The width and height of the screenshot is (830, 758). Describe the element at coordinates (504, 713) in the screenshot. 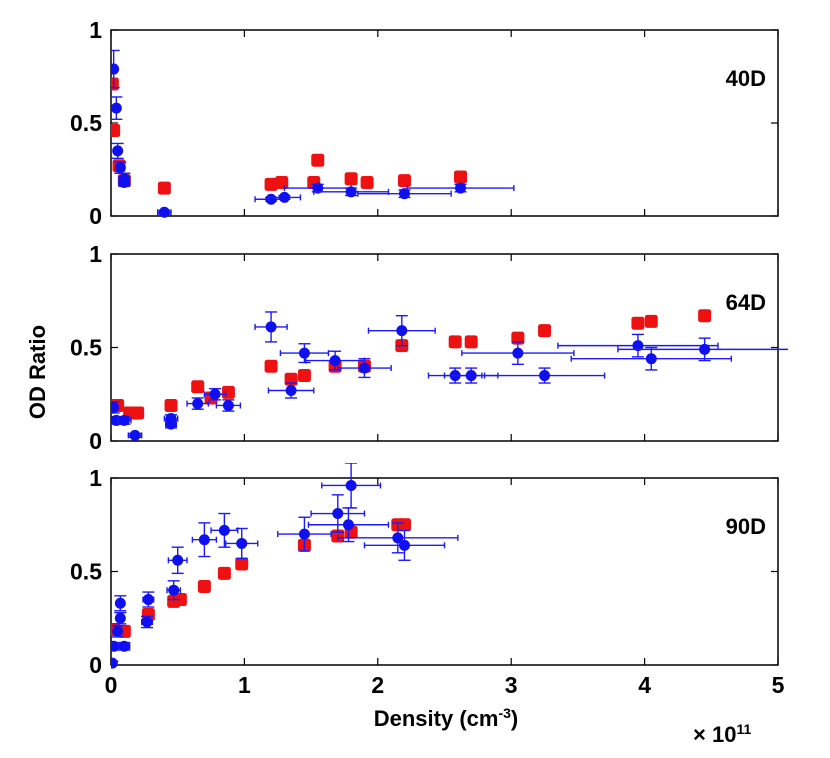

I see `x-axis-title-sup: -3` at that location.